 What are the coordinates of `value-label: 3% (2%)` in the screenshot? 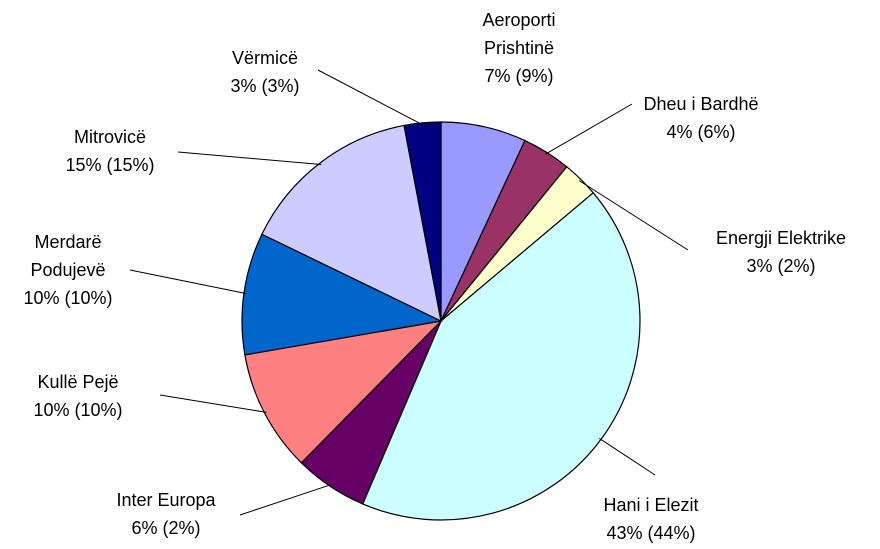 It's located at (781, 266).